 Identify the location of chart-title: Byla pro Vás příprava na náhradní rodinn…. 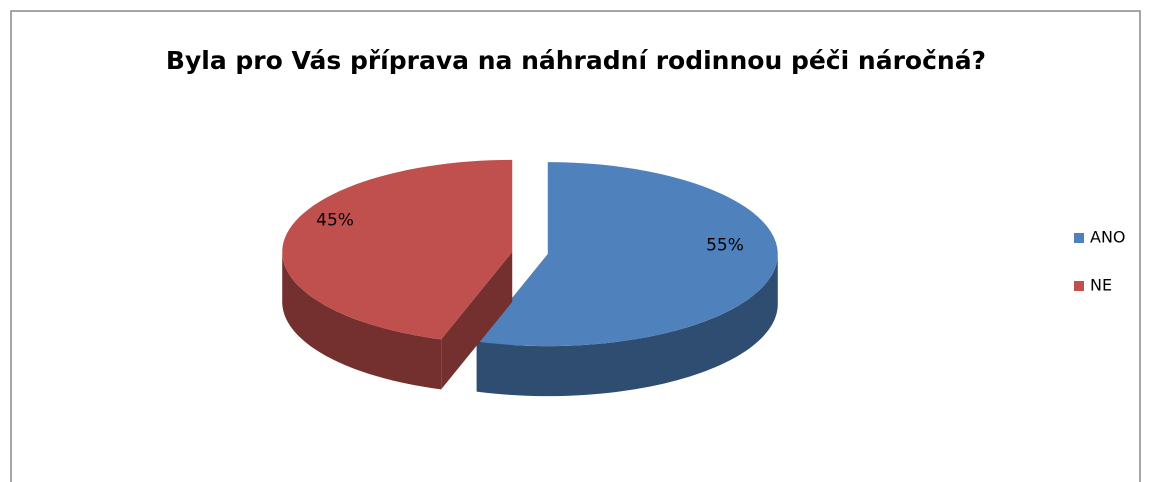
(576, 60).